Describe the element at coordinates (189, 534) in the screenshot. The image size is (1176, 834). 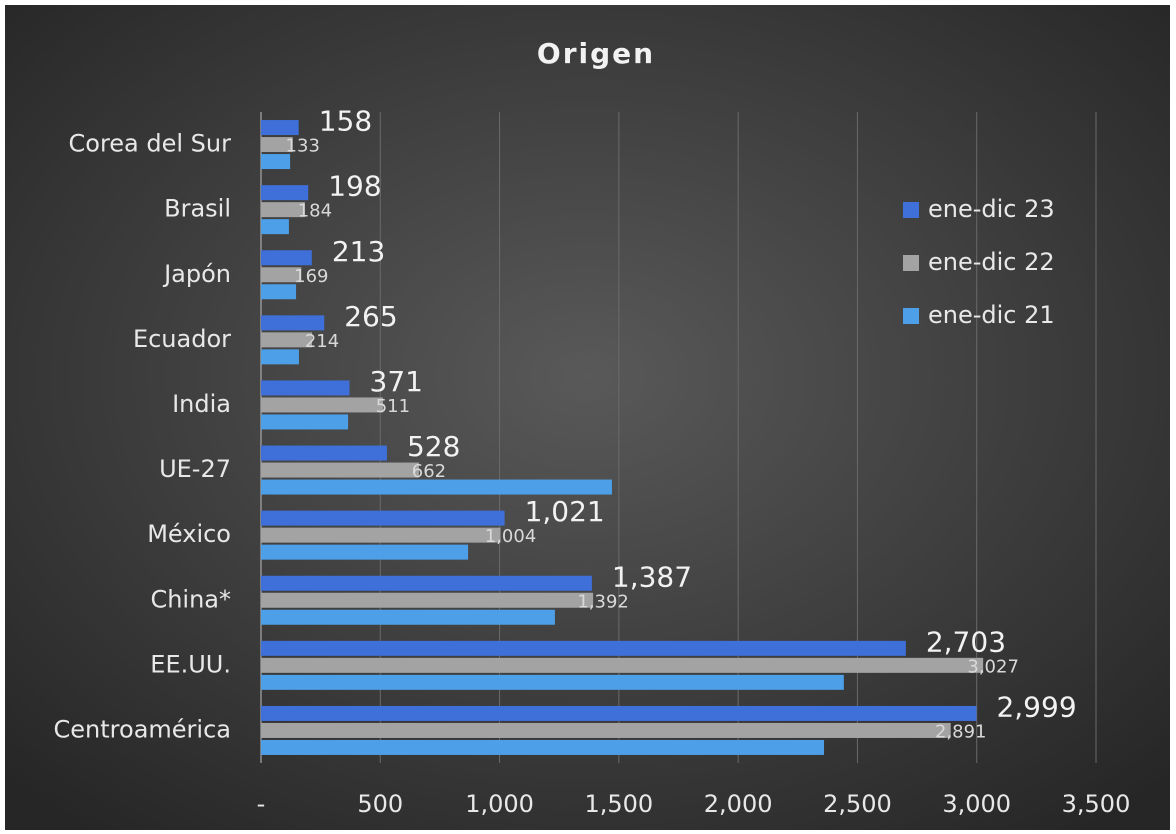
I see `y-tick-label: México` at that location.